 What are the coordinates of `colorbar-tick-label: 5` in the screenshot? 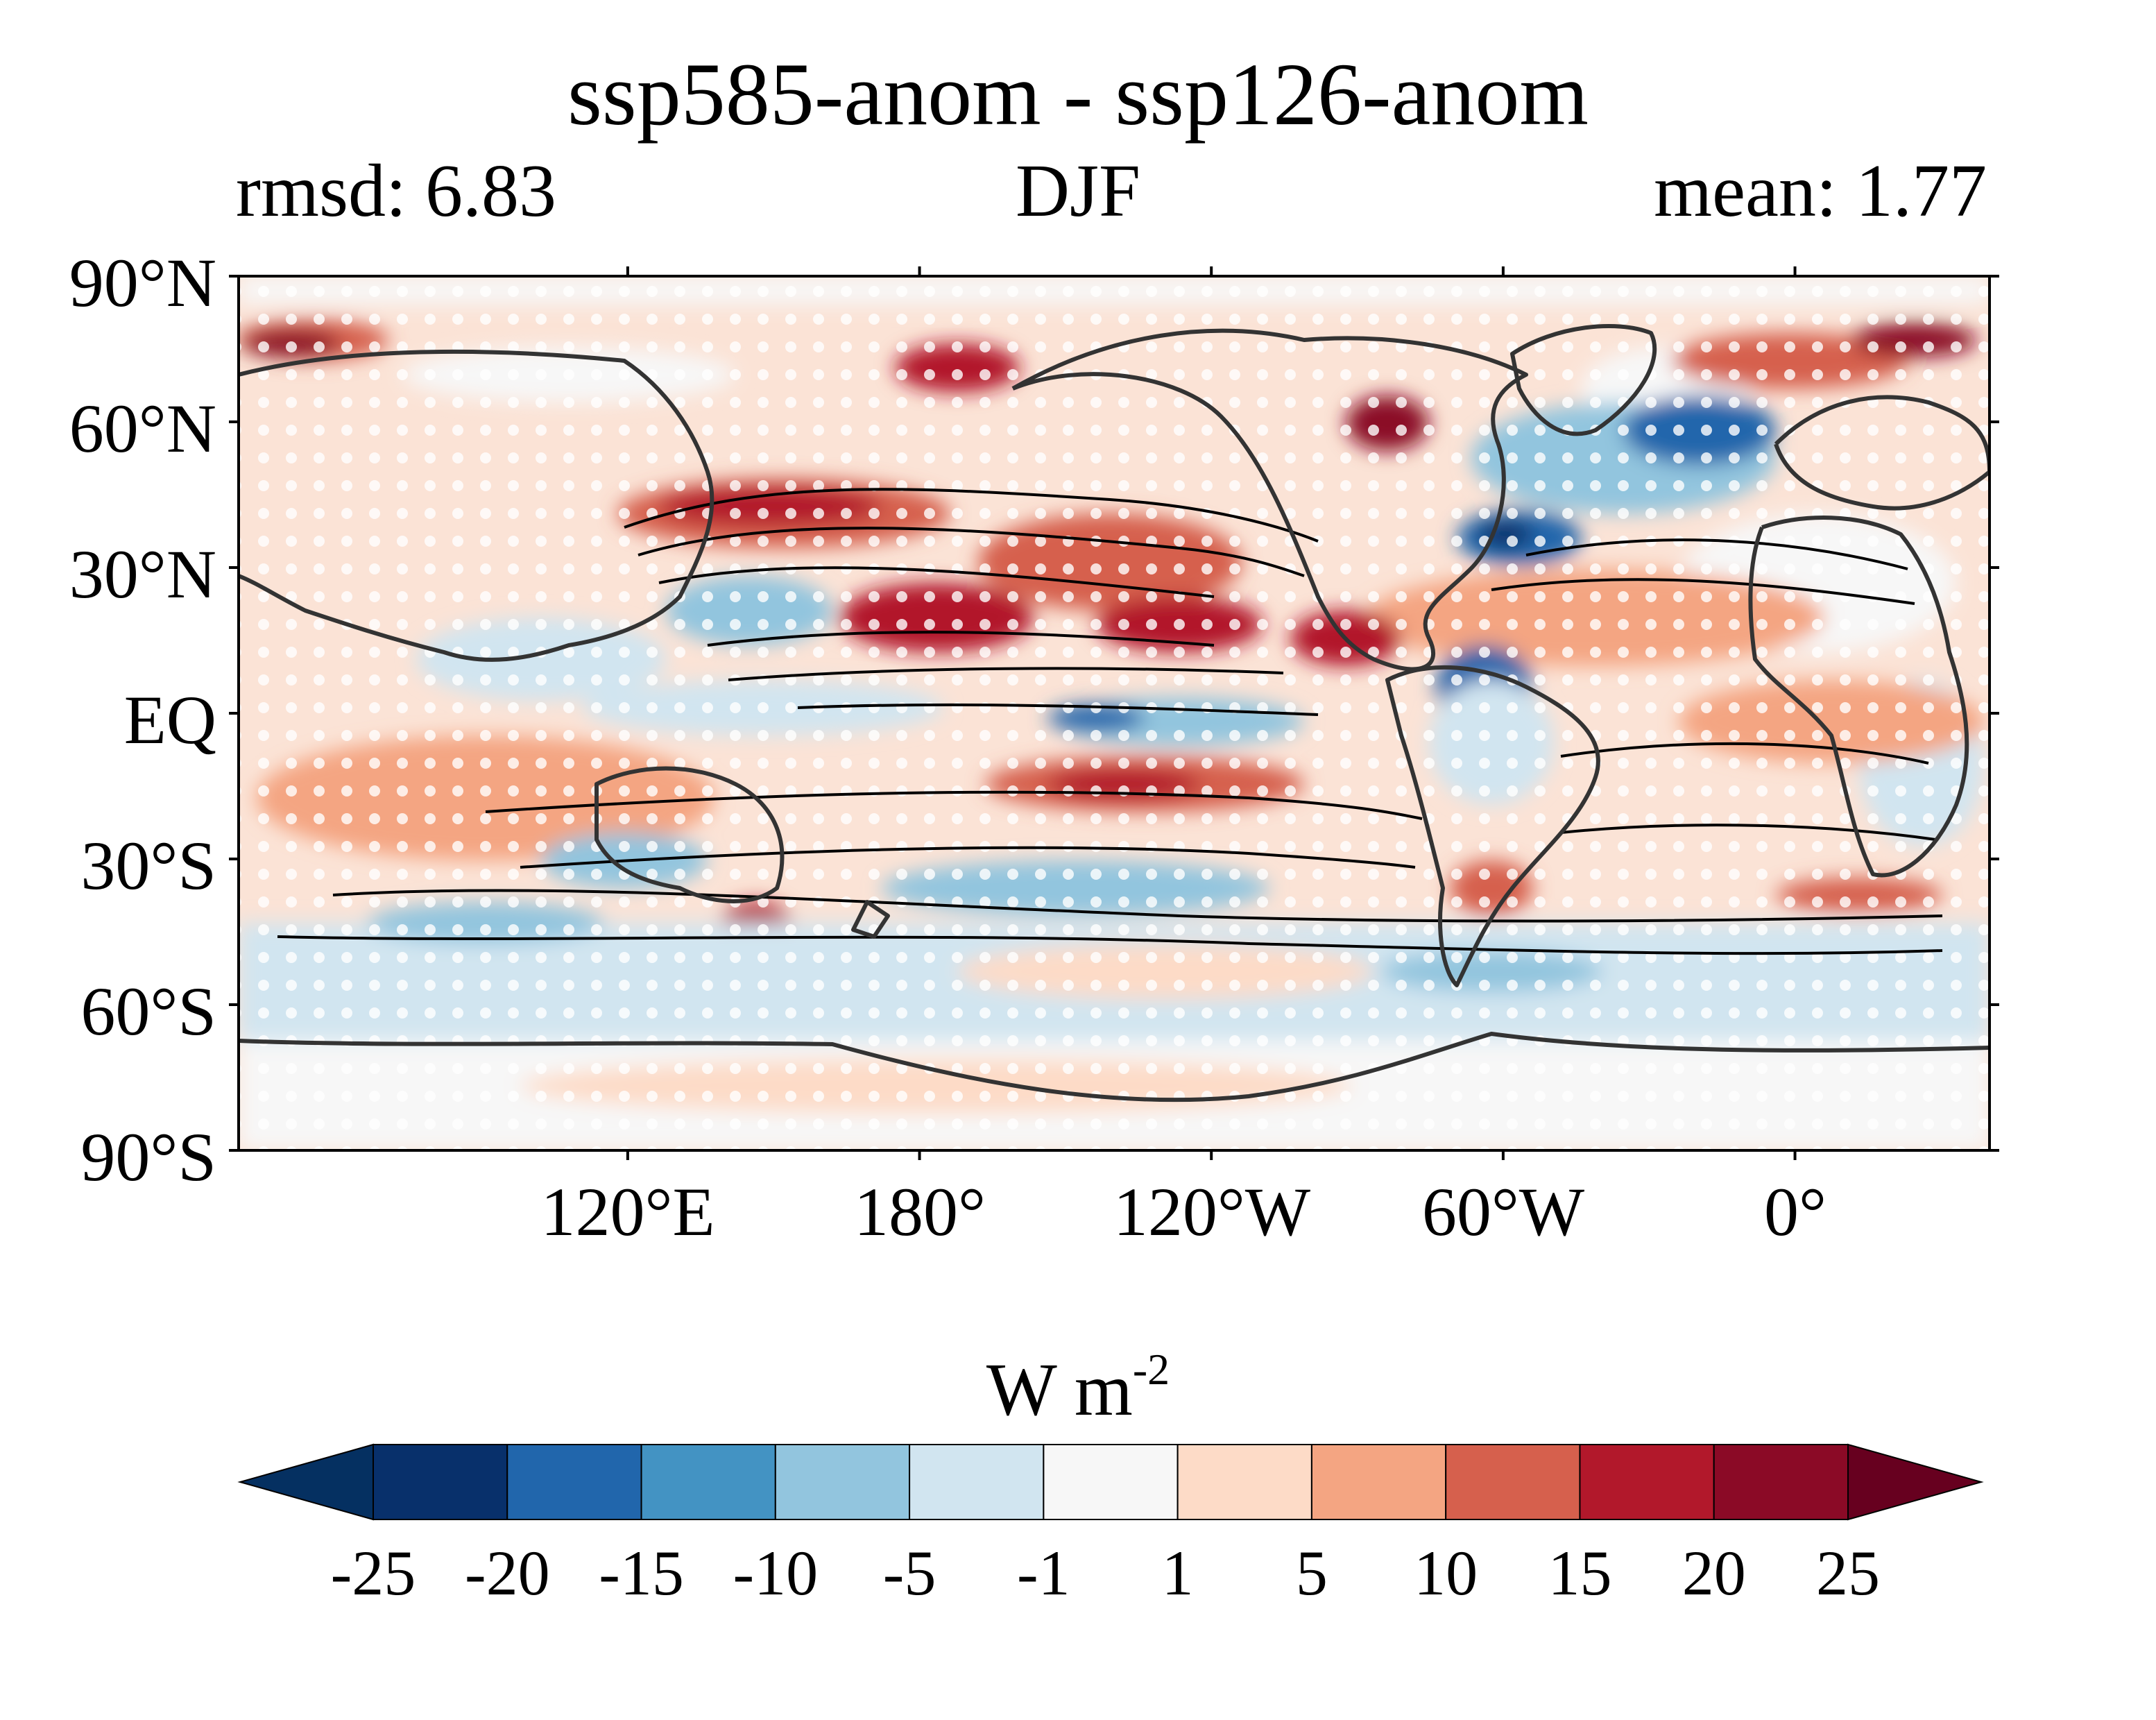 It's located at (1312, 1573).